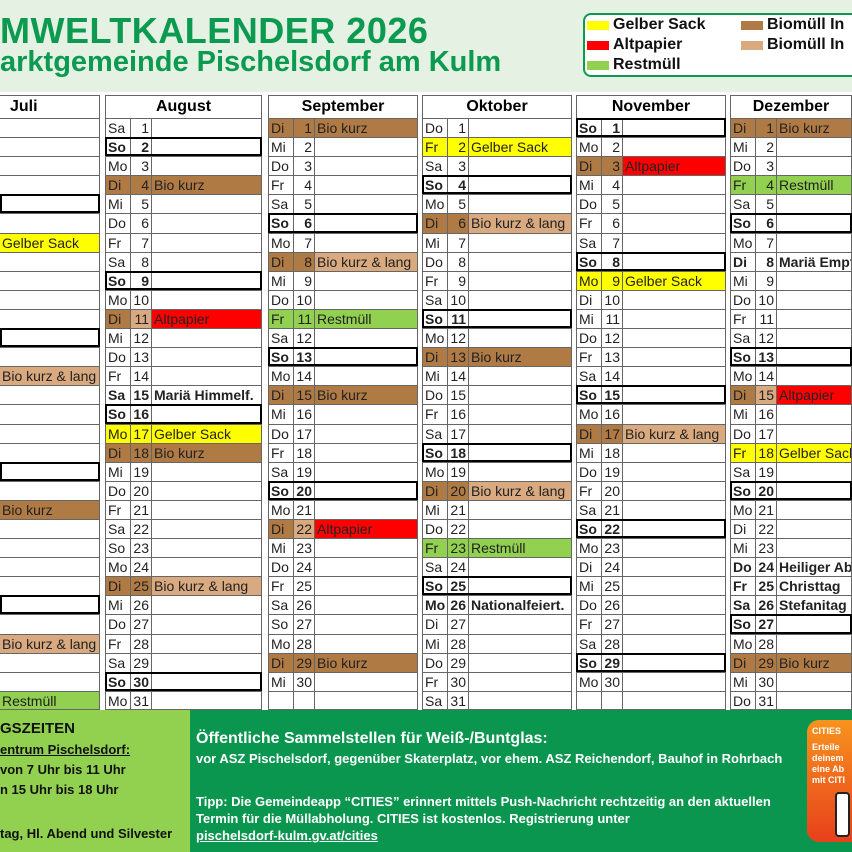 Image resolution: width=852 pixels, height=852 pixels. I want to click on day-row: Fr 16, so click(497, 414).